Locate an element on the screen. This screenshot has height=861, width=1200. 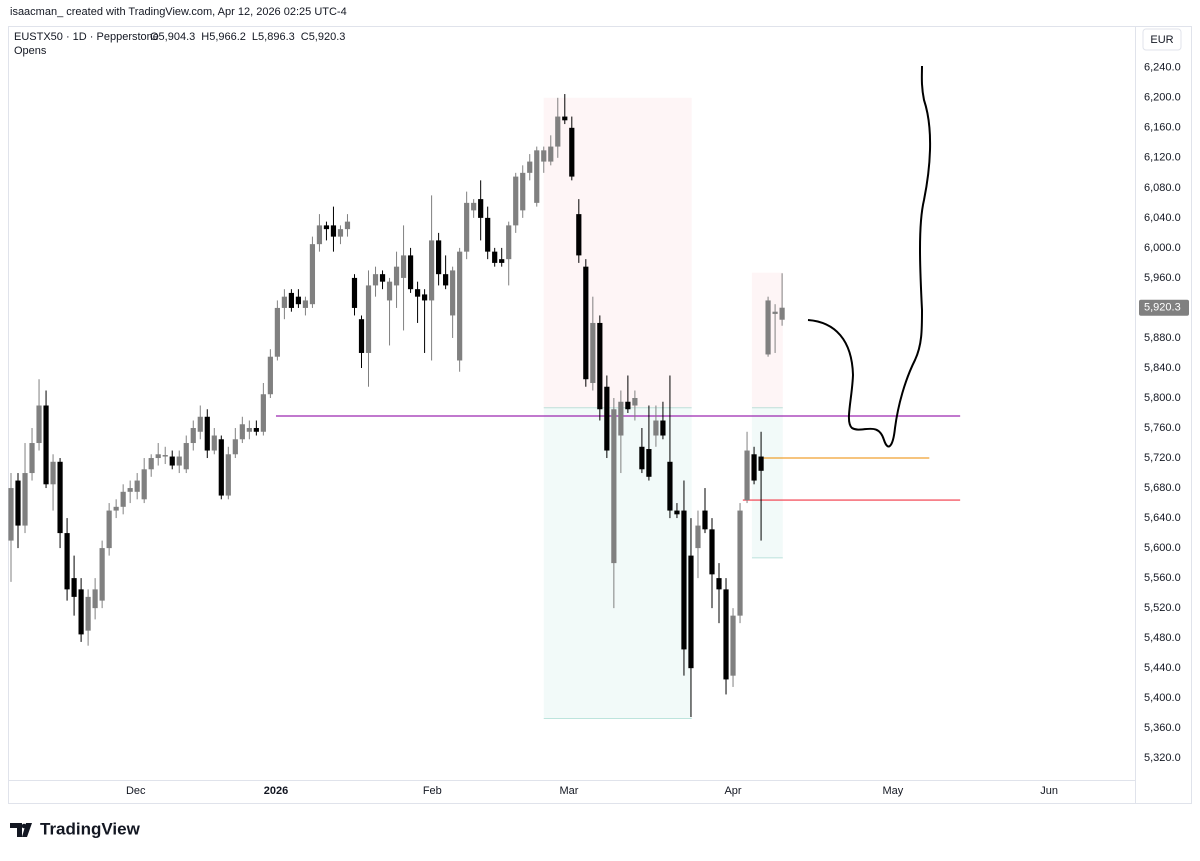
indicator: Opens is located at coordinates (30, 51).